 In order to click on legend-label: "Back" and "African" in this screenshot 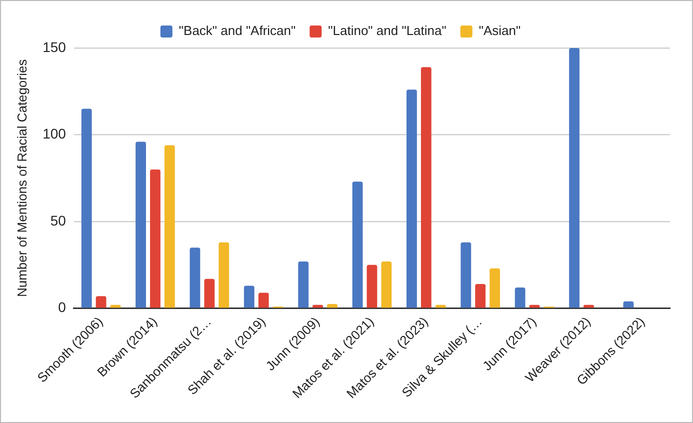, I will do `click(237, 30)`.